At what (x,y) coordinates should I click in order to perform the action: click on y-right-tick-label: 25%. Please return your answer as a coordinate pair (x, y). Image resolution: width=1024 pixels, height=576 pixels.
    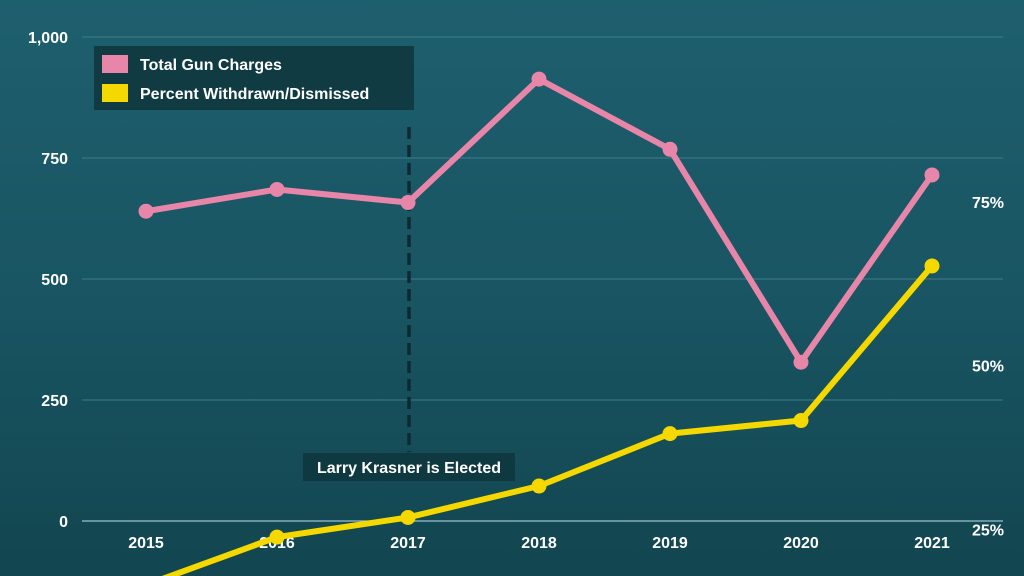
    Looking at the image, I should click on (988, 530).